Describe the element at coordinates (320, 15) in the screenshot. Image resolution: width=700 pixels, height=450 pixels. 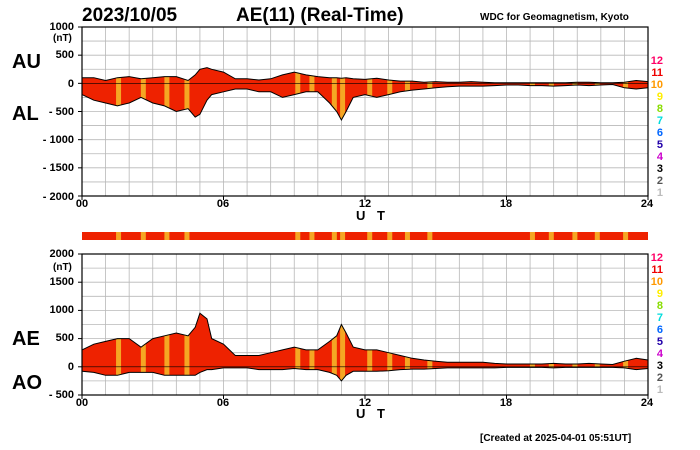
I see `index-title: AE(11) (Real-Time)` at that location.